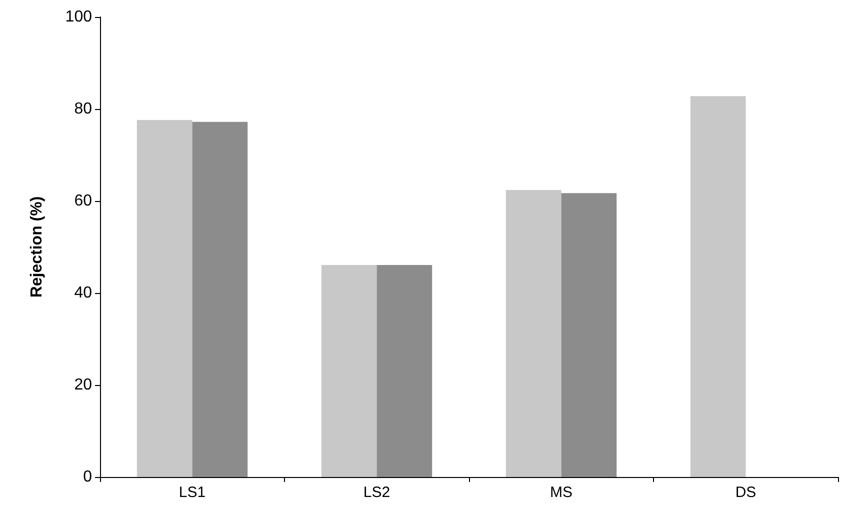 This screenshot has height=522, width=860. Describe the element at coordinates (83, 293) in the screenshot. I see `y-tick-label: 40` at that location.